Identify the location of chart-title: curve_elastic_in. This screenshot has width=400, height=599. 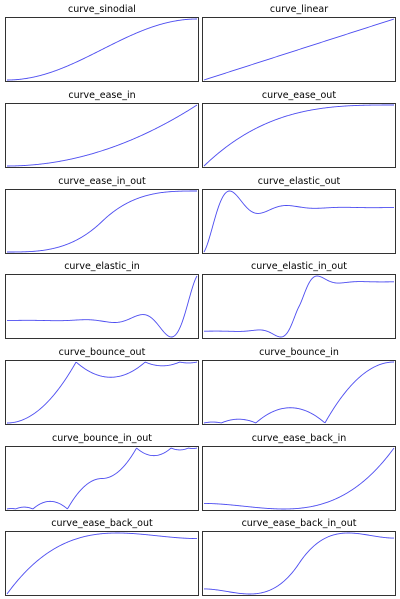
(102, 266).